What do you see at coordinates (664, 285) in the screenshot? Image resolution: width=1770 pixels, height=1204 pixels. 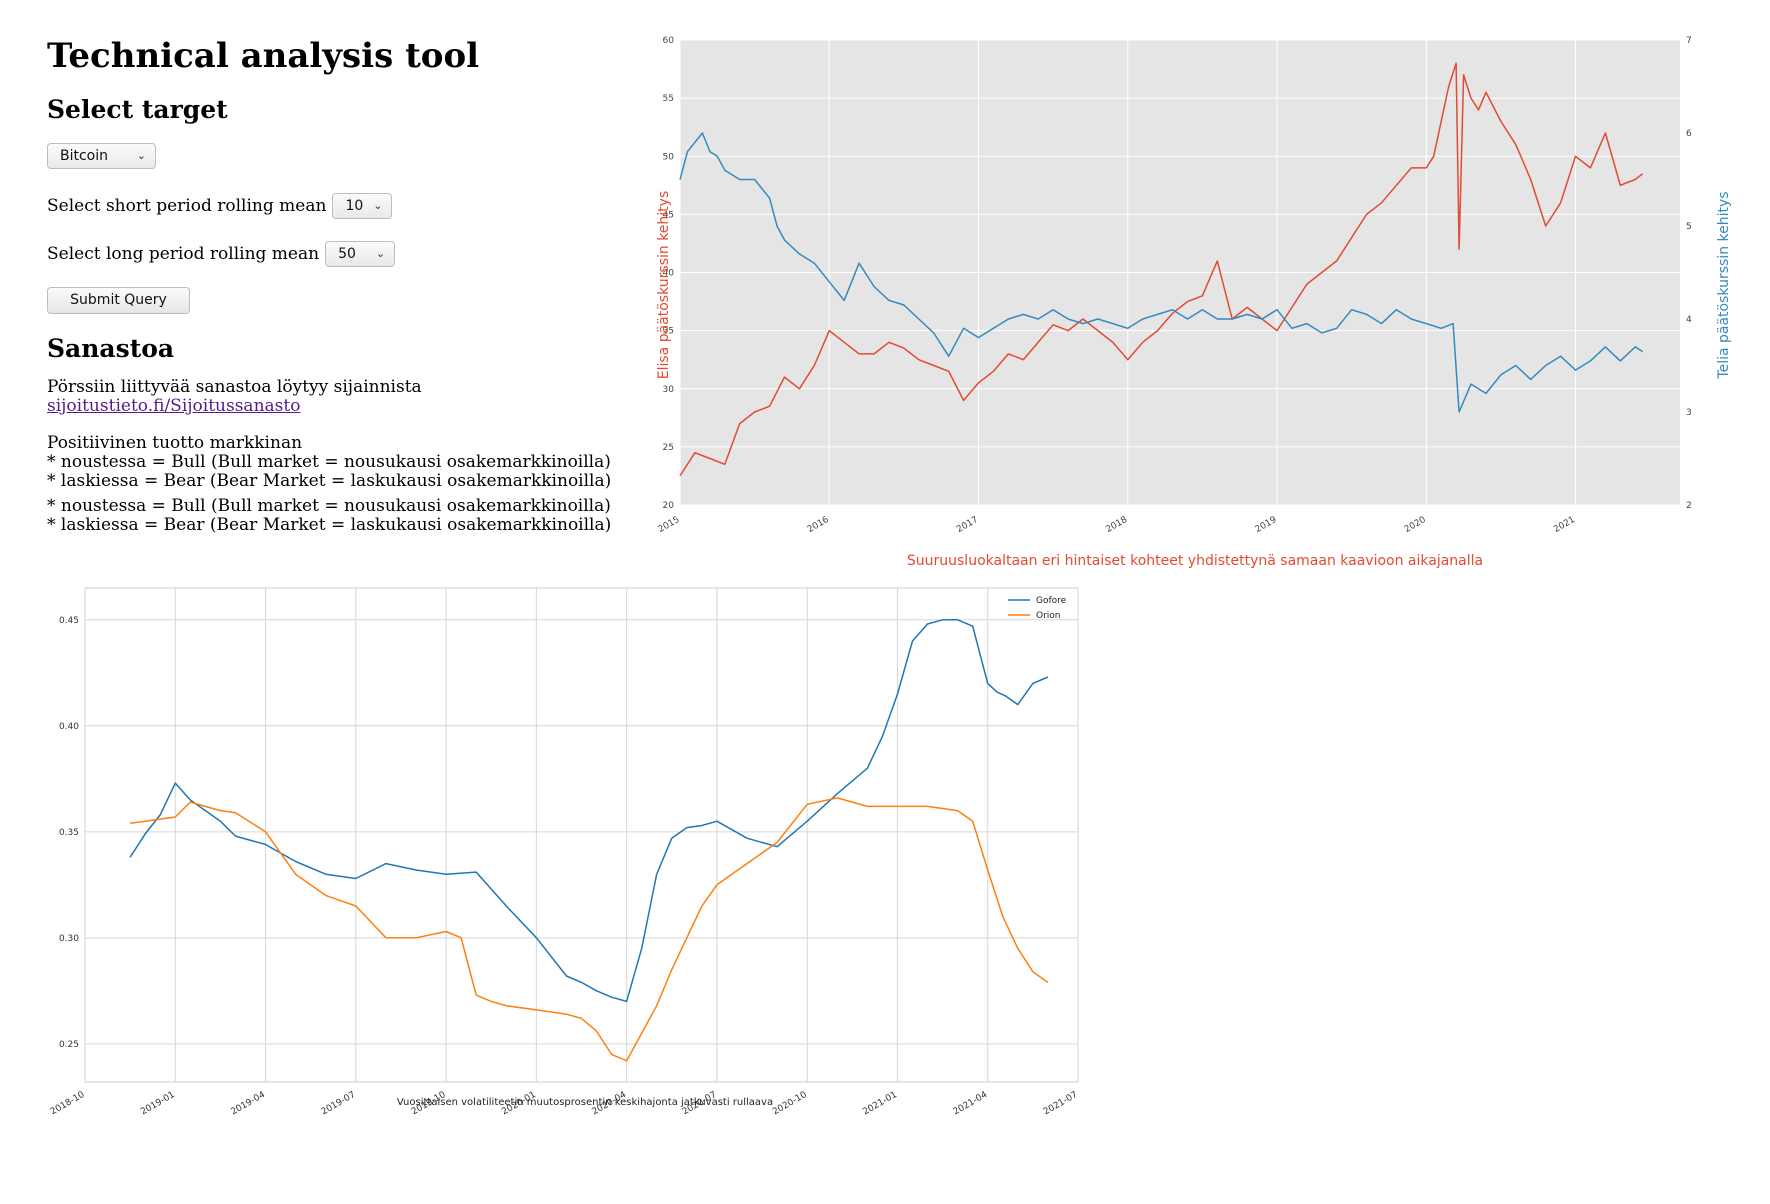 I see `chart1-y-label-left: Elisa päätöskurssin kehitys` at bounding box center [664, 285].